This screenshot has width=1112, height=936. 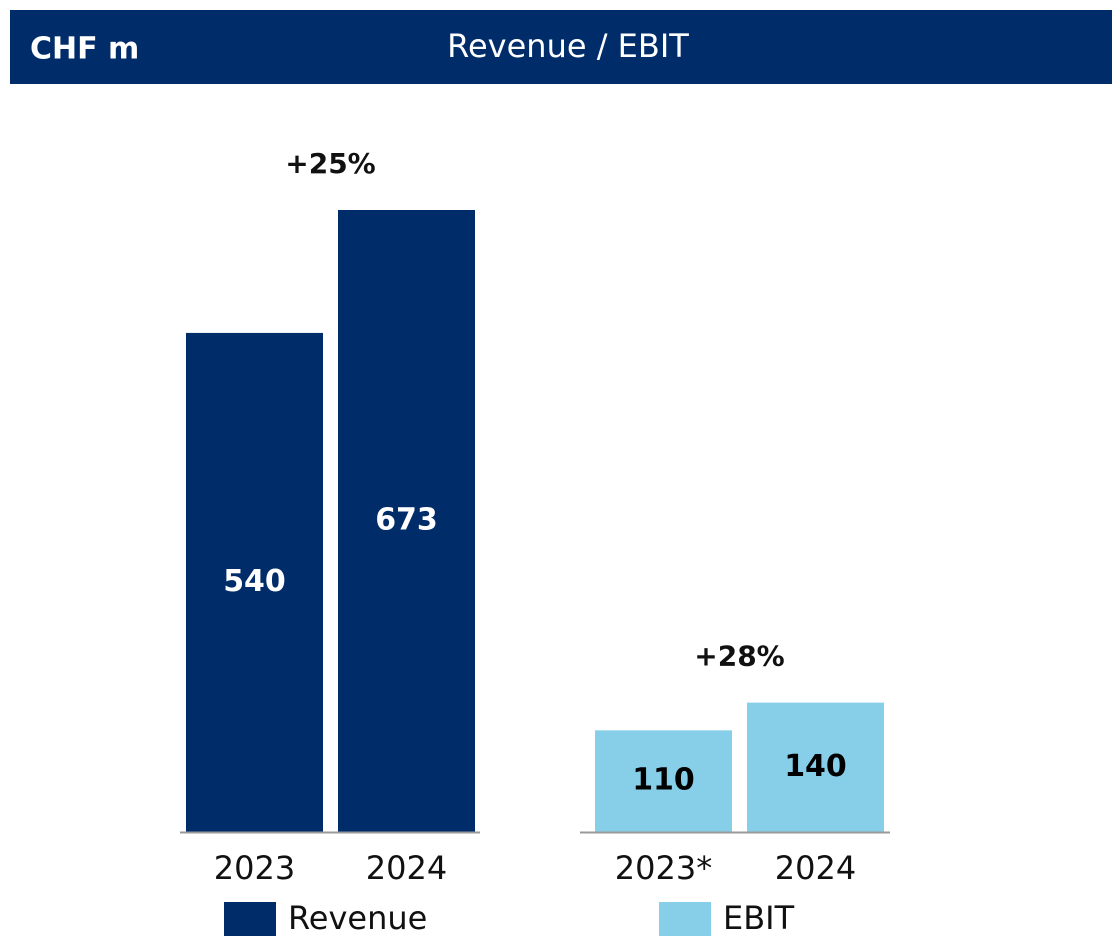 What do you see at coordinates (568, 46) in the screenshot?
I see `header-title: Revenue / EBIT` at bounding box center [568, 46].